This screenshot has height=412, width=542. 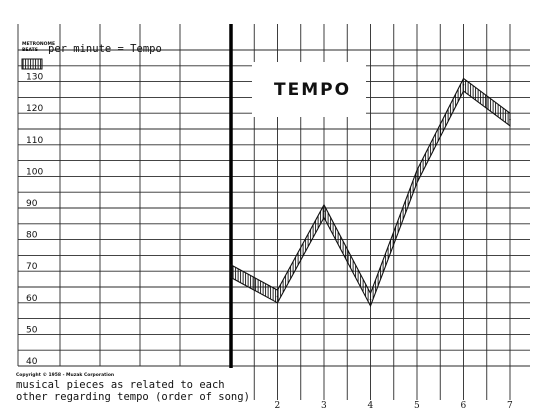 What do you see at coordinates (65, 375) in the screenshot?
I see `copyright-notice: Copyright © 1958 - Muzak Corporation` at bounding box center [65, 375].